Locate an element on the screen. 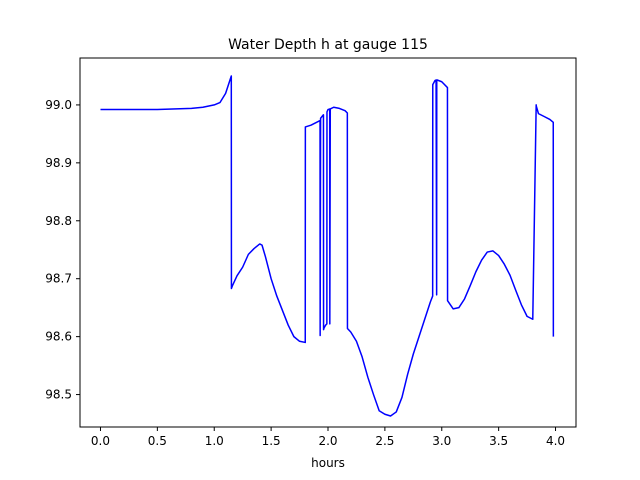 This screenshot has height=480, width=640. y-tick-label: 99.0 is located at coordinates (58, 105).